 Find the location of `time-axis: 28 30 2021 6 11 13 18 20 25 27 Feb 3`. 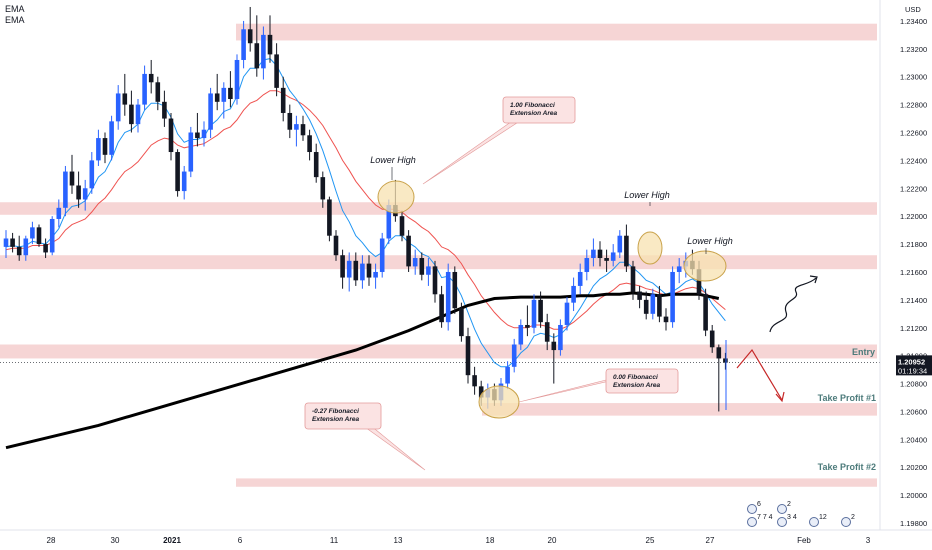

time-axis: 28 30 2021 6 11 13 18 20 25 27 Feb 3 is located at coordinates (466, 537).